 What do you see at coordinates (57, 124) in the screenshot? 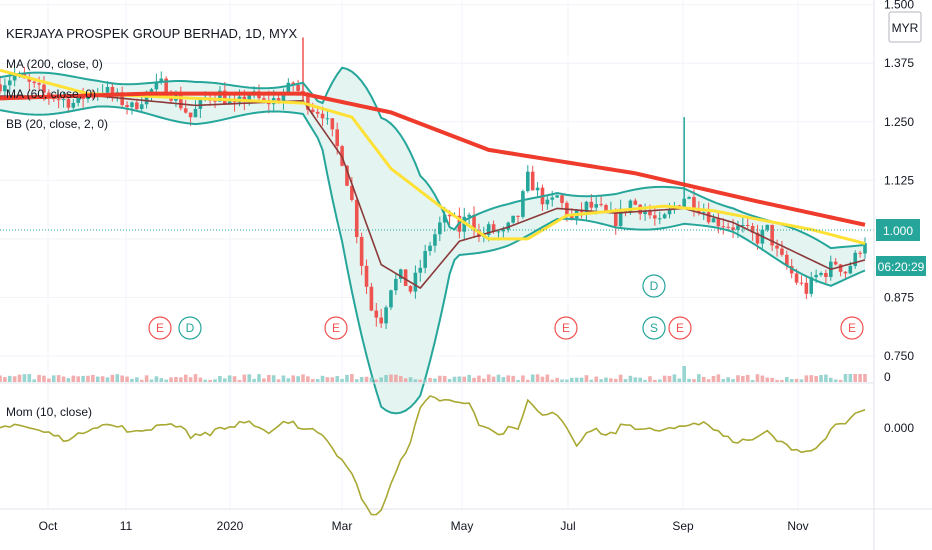
I see `legend-bb: BB (20, close, 2, 0)` at bounding box center [57, 124].